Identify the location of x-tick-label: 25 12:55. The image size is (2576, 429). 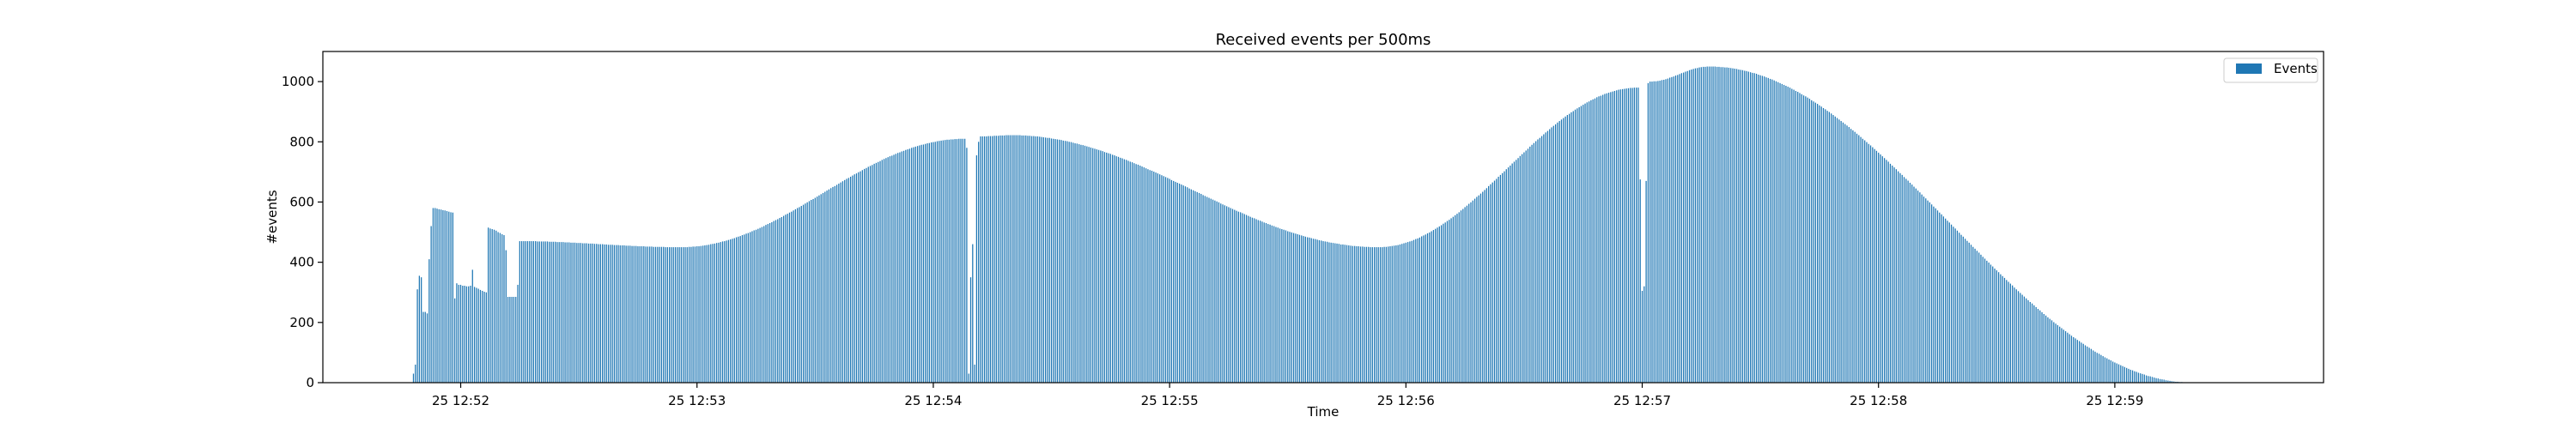
(1170, 400).